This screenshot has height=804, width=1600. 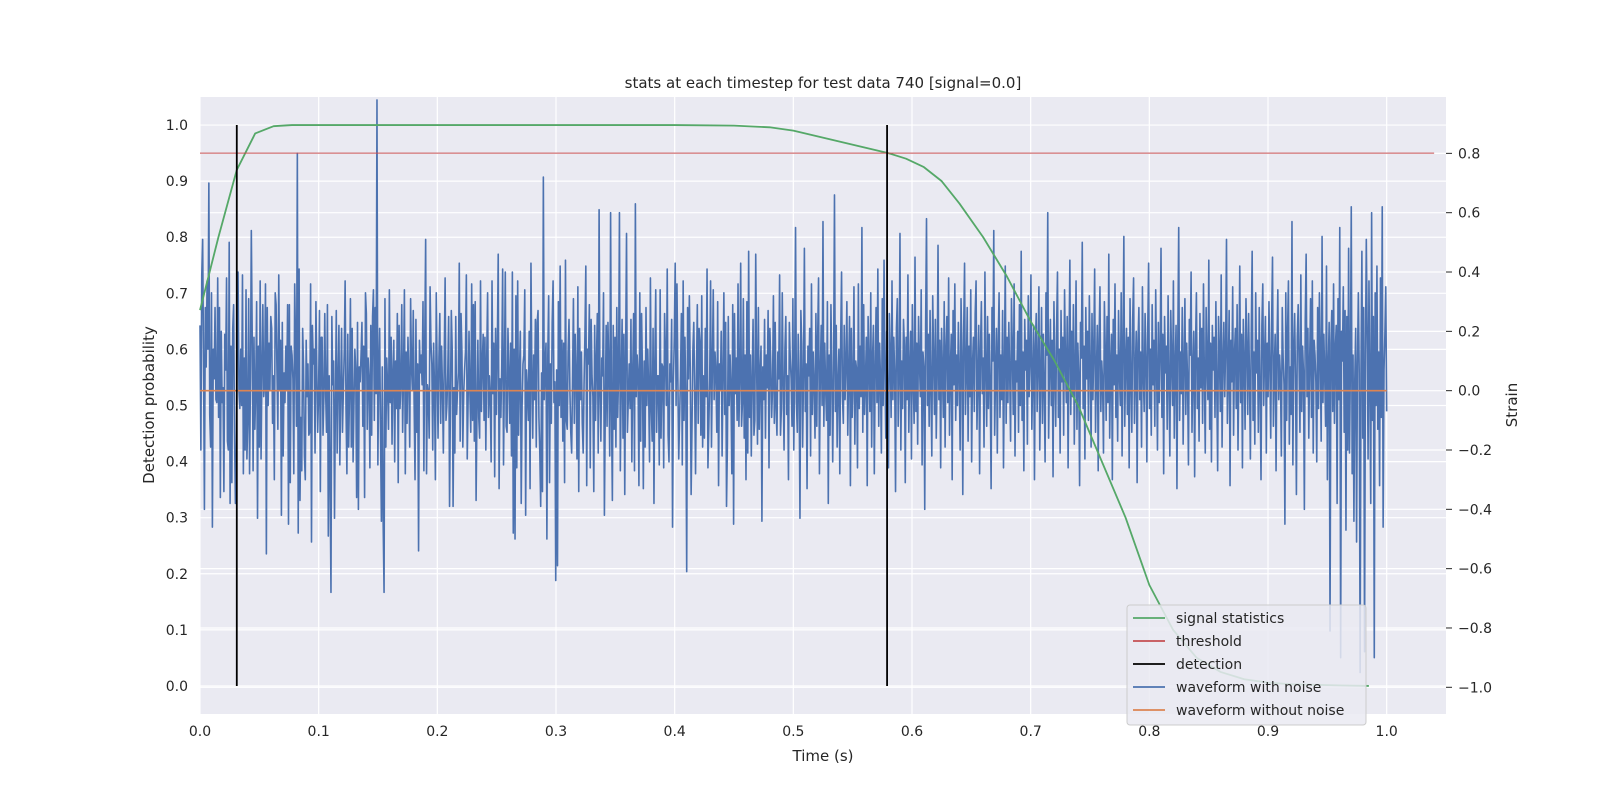 What do you see at coordinates (177, 126) in the screenshot?
I see `y-left-tick-label: 1.0` at bounding box center [177, 126].